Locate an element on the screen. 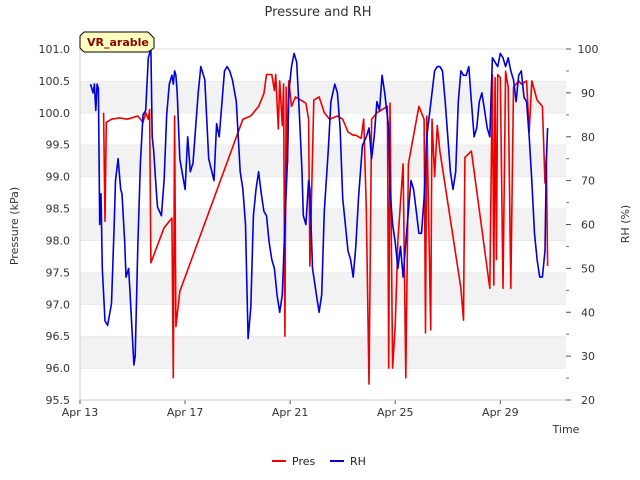 This screenshot has width=640, height=480. legend-label-pres: Pres is located at coordinates (303, 461).